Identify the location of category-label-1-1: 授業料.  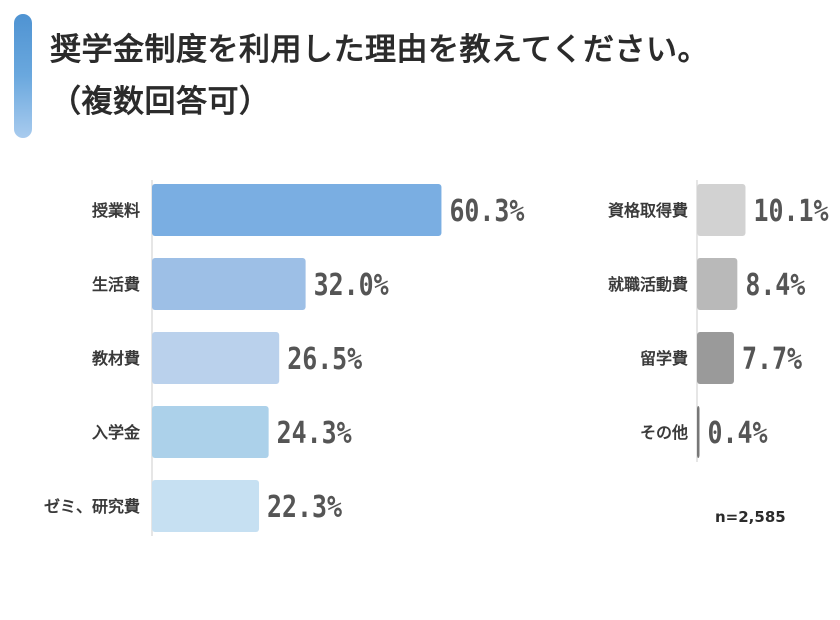
(116, 210).